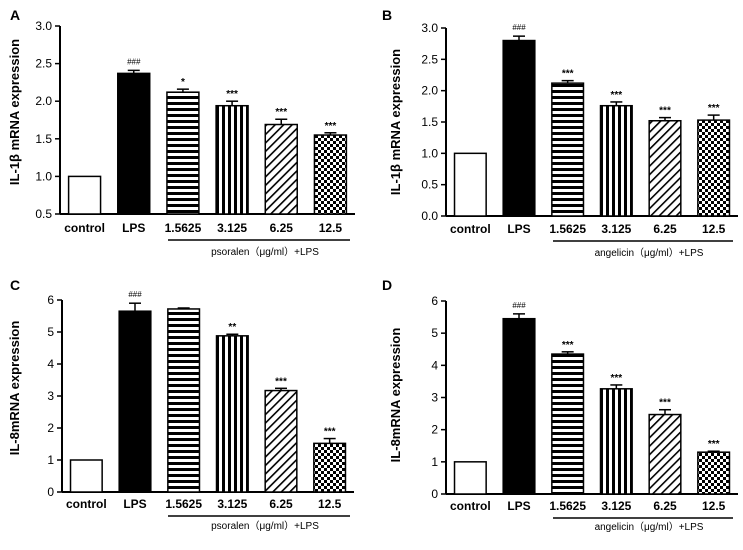 The image size is (743, 550). What do you see at coordinates (568, 345) in the screenshot?
I see `panel-d-significance-dose-1: ***` at bounding box center [568, 345].